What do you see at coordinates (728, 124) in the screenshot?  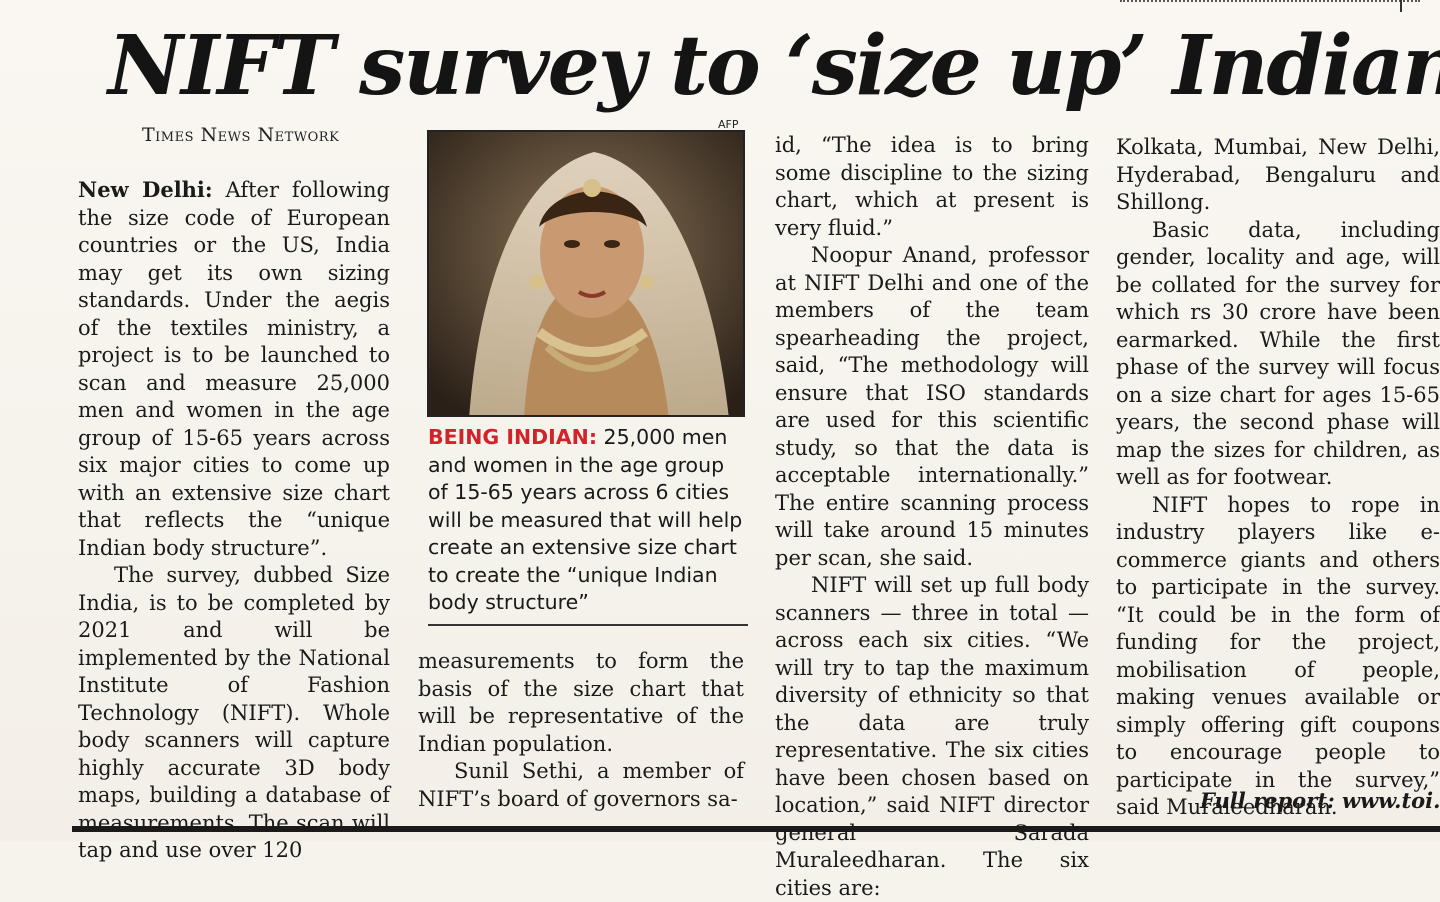 I see `photo-credit: AFP` at bounding box center [728, 124].